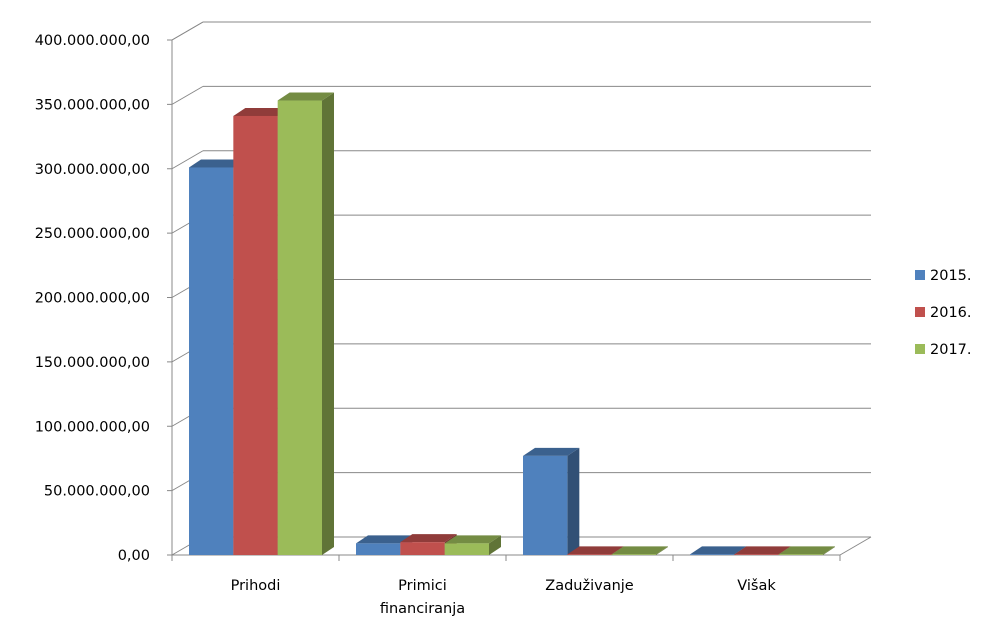 The height and width of the screenshot is (620, 983). Describe the element at coordinates (97, 492) in the screenshot. I see `y-tick-label: 50.000.000,00` at that location.